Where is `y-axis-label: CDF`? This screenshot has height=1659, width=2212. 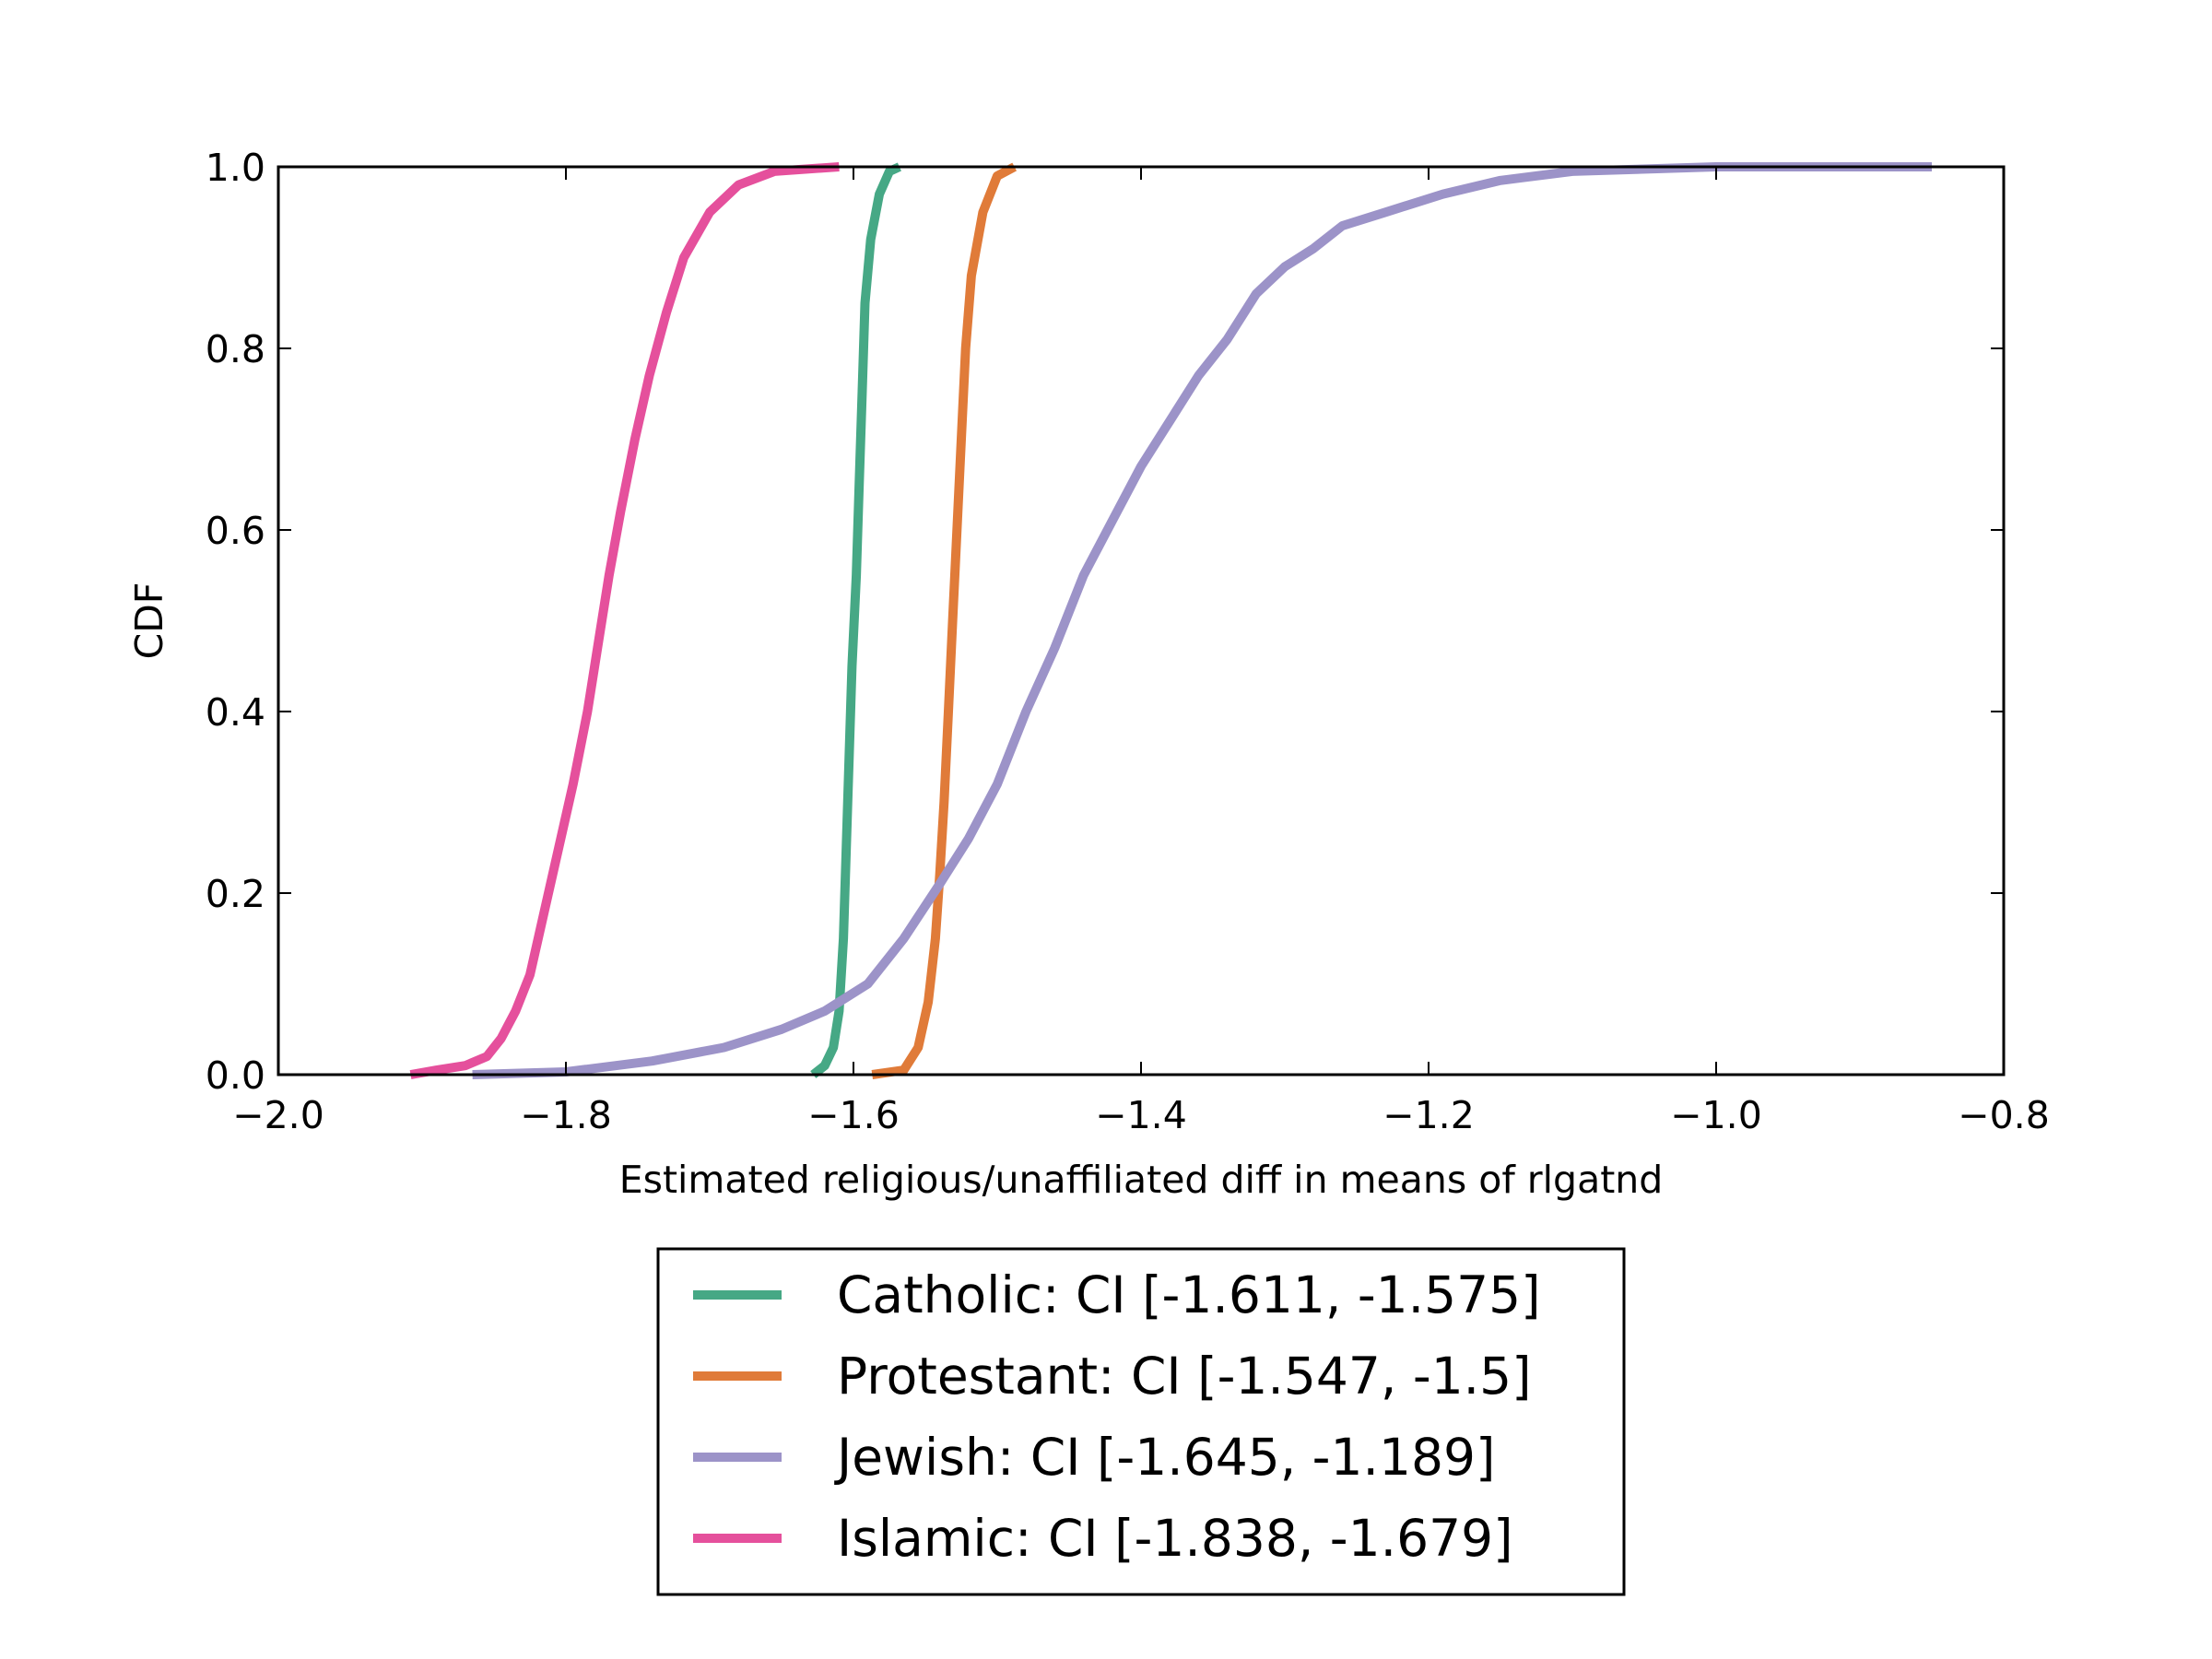 y-axis-label: CDF is located at coordinates (149, 621).